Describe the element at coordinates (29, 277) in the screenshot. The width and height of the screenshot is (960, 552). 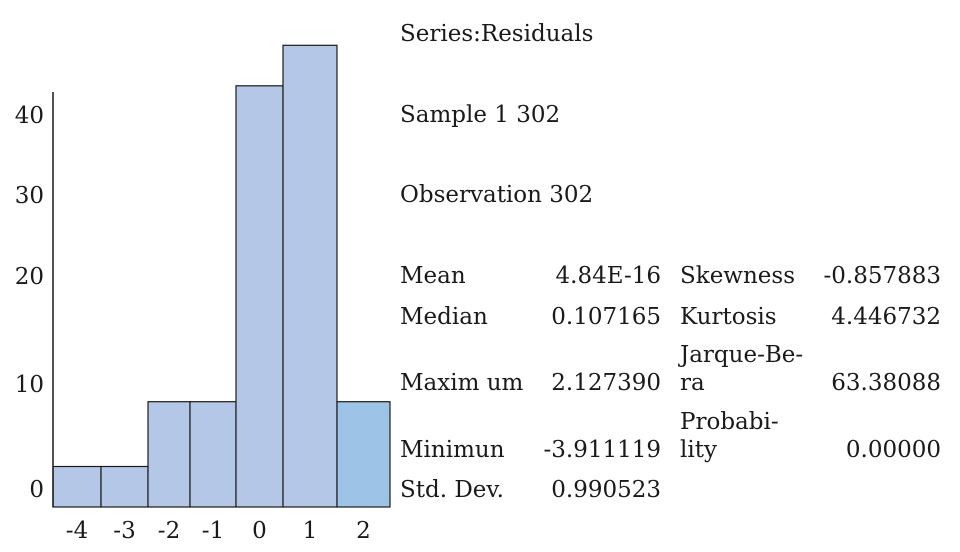
I see `y-tick-label: 20` at that location.